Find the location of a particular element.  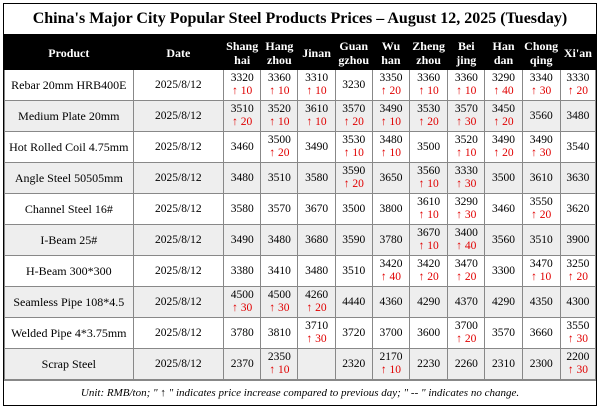

price-cell: 4440 is located at coordinates (353, 302).